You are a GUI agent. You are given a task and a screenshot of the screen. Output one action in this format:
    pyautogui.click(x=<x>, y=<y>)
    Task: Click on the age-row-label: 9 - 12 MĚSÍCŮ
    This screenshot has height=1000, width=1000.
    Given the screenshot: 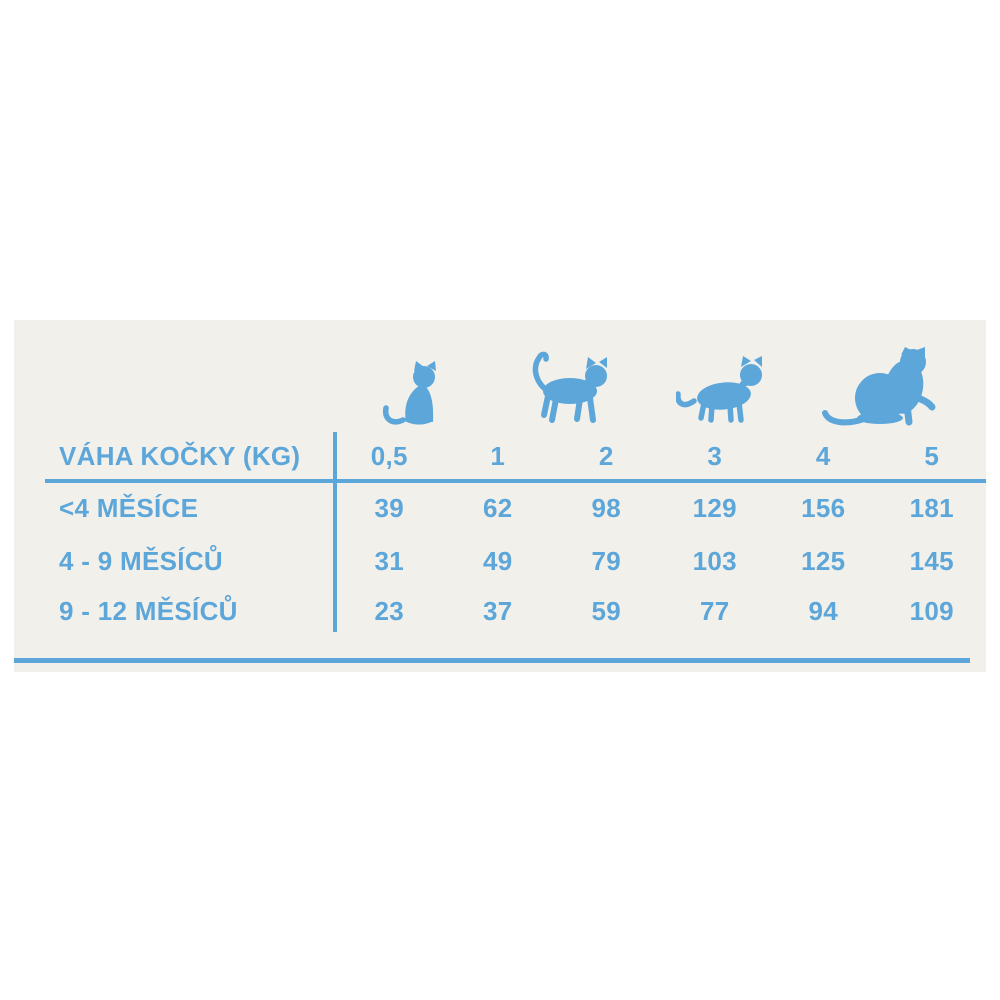 What is the action you would take?
    pyautogui.click(x=148, y=610)
    